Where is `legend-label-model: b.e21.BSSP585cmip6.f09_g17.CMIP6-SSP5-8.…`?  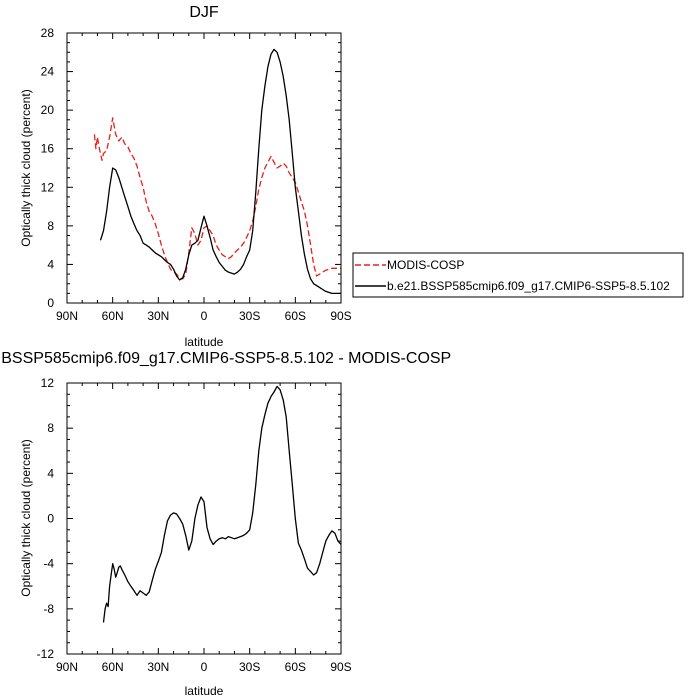 legend-label-model: b.e21.BSSP585cmip6.f09_g17.CMIP6-SSP5-8.… is located at coordinates (528, 286).